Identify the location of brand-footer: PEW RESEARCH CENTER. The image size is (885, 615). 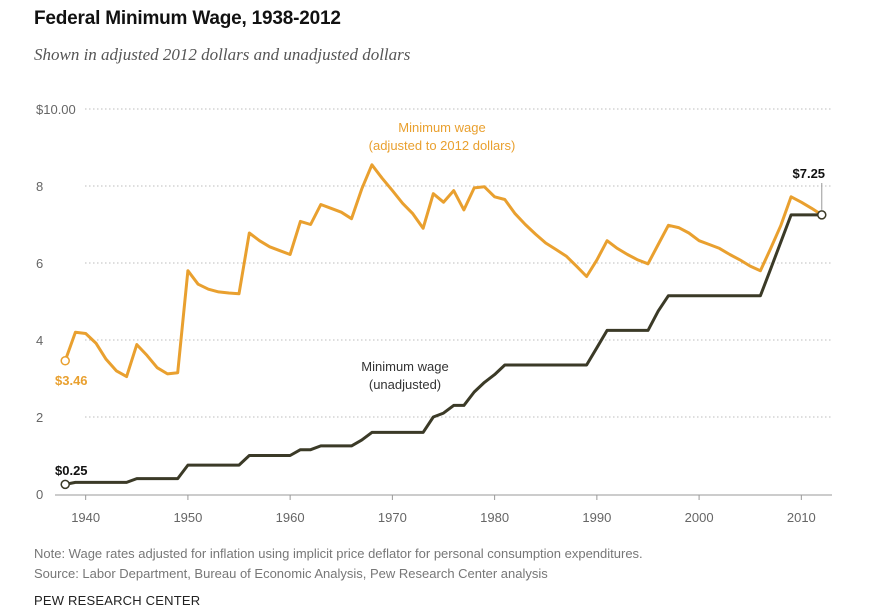
(117, 600).